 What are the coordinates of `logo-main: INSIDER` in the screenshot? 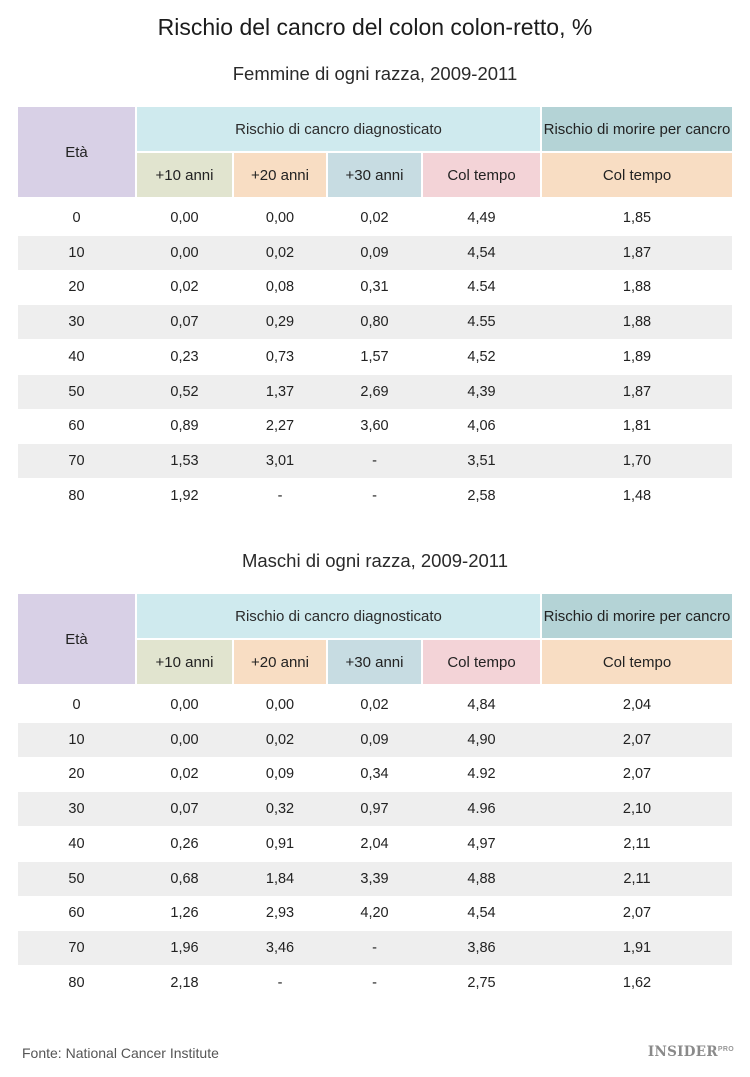 It's located at (682, 1052).